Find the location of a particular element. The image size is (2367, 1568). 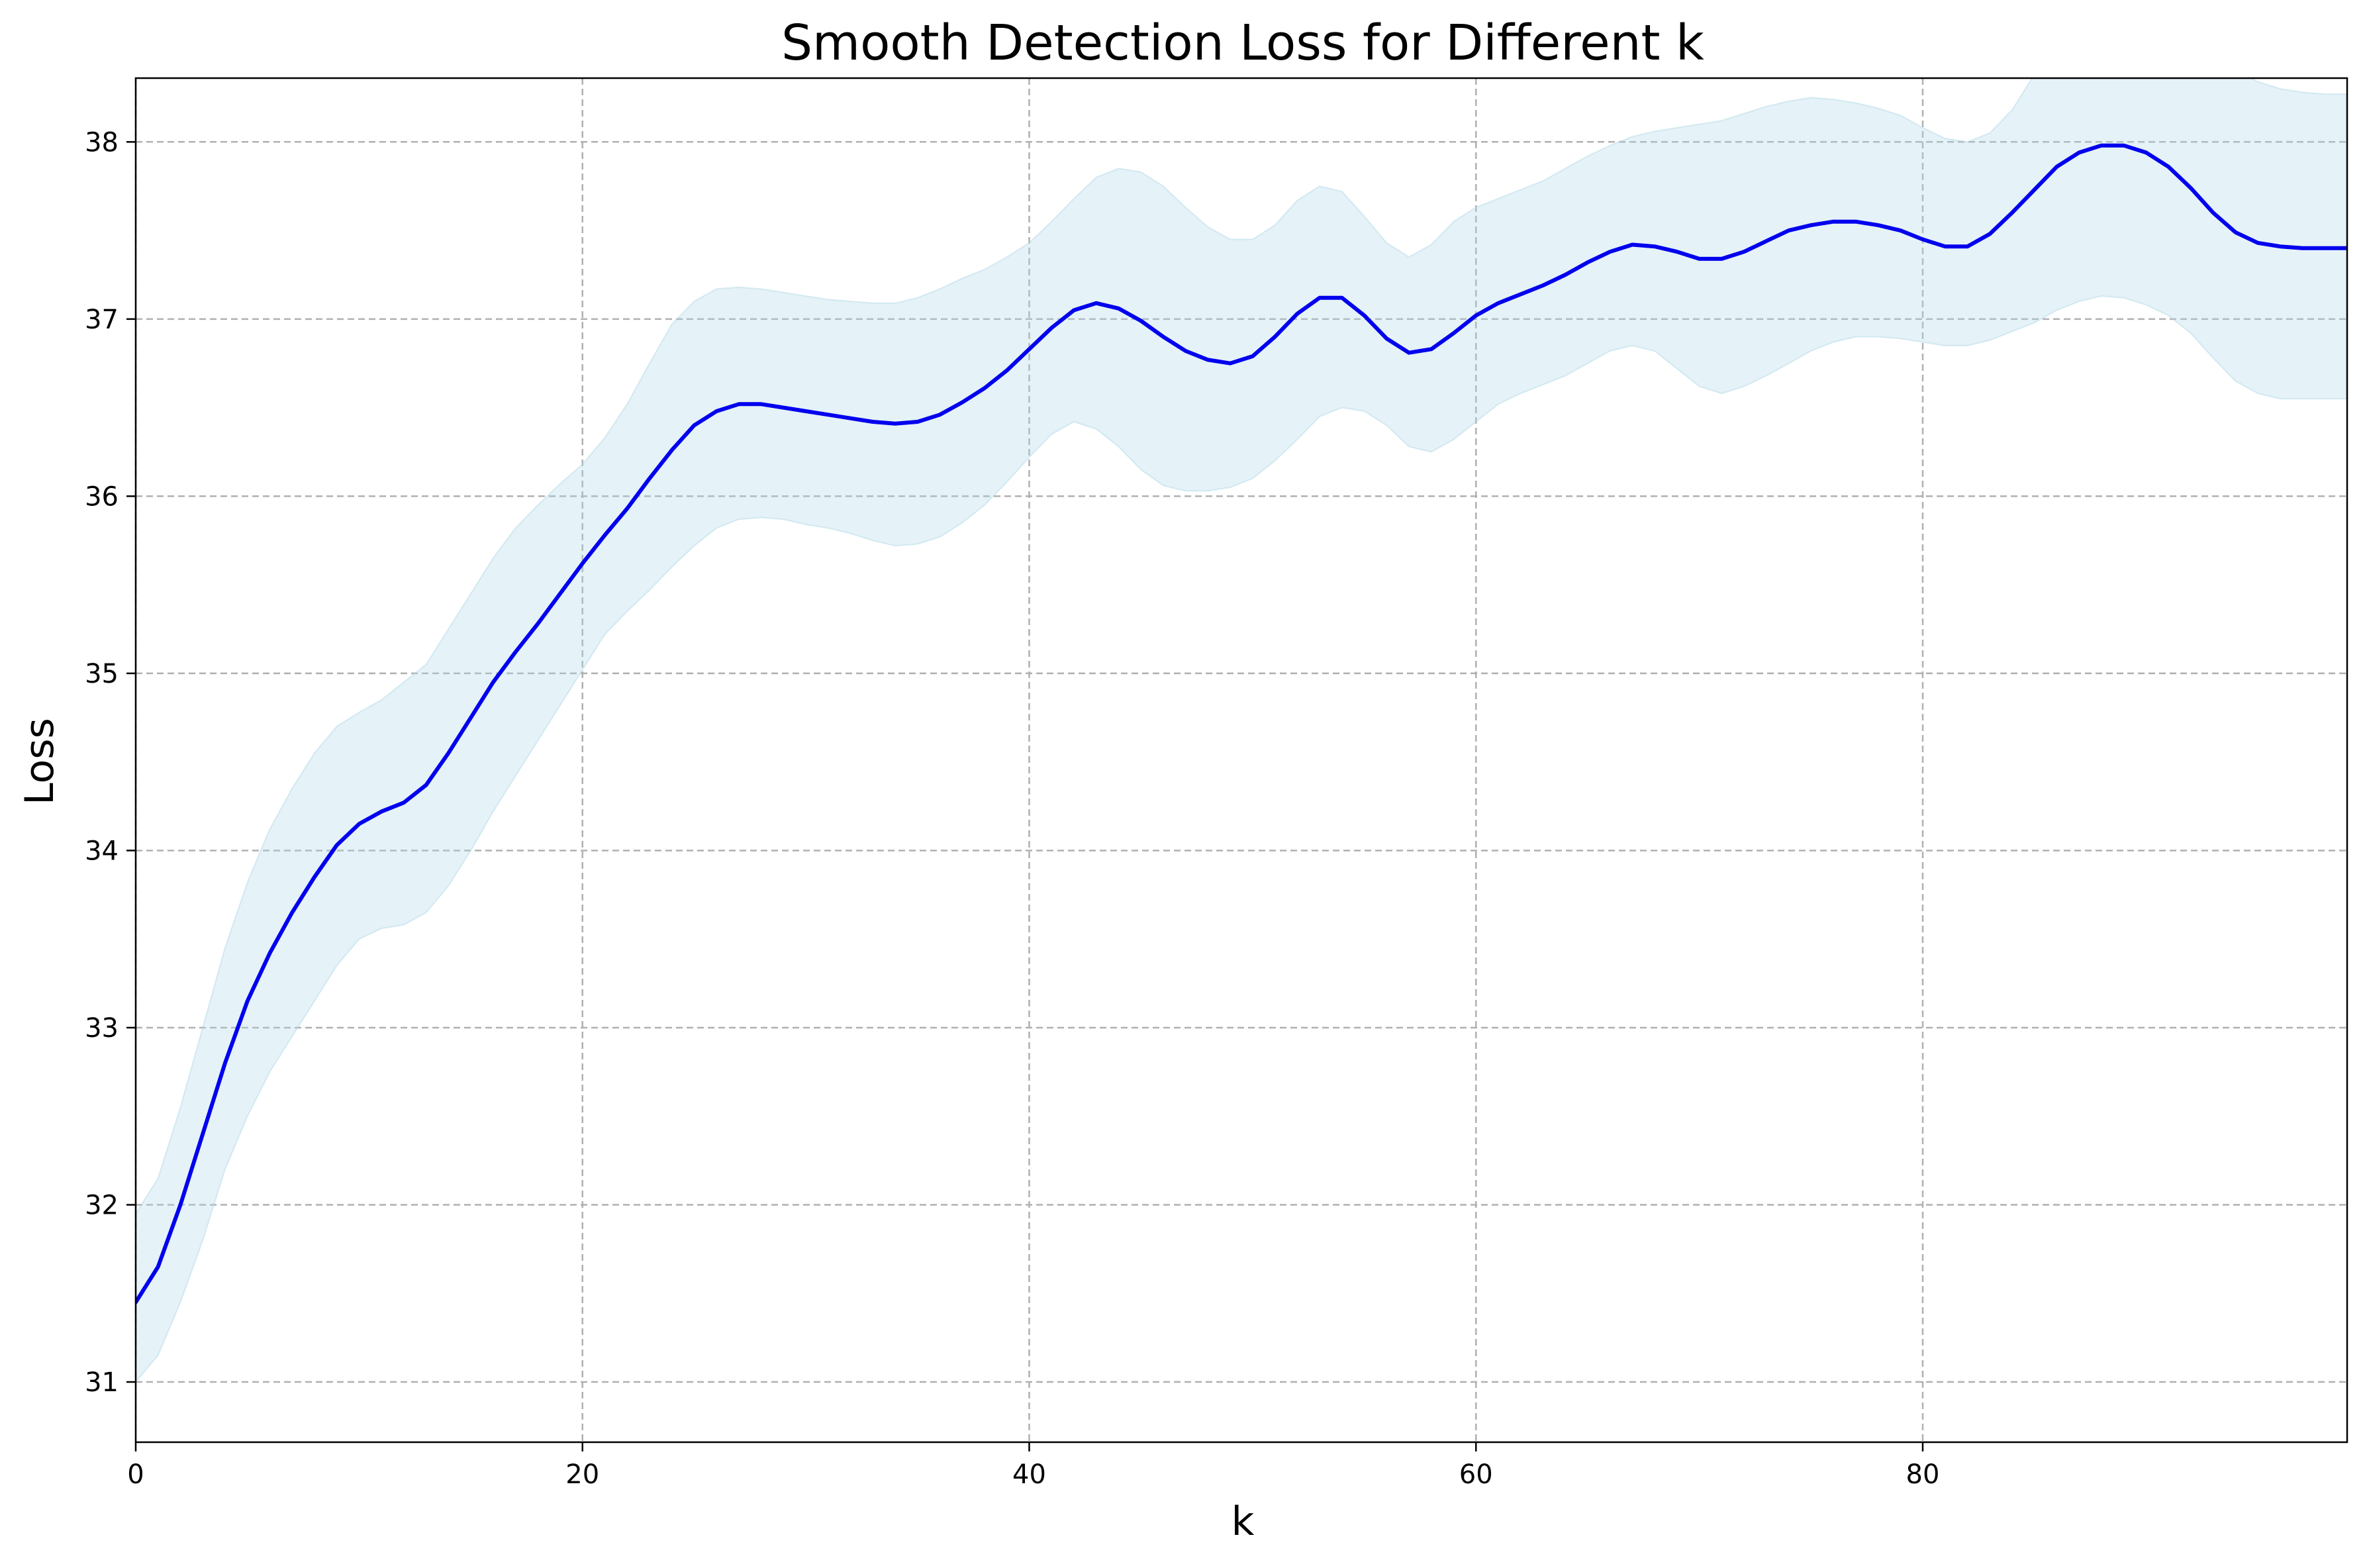

y-tick-label: 37 is located at coordinates (102, 320).